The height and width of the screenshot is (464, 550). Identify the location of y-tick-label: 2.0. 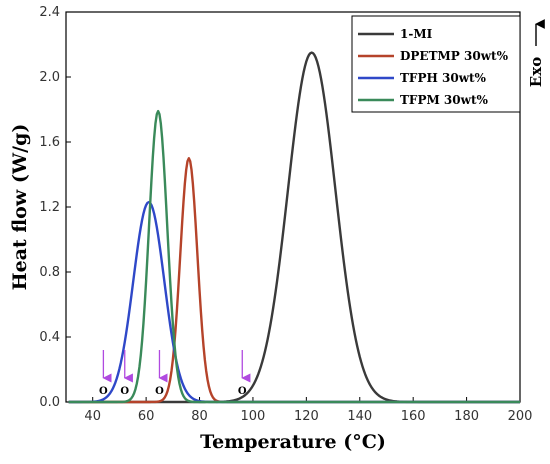
(49, 77).